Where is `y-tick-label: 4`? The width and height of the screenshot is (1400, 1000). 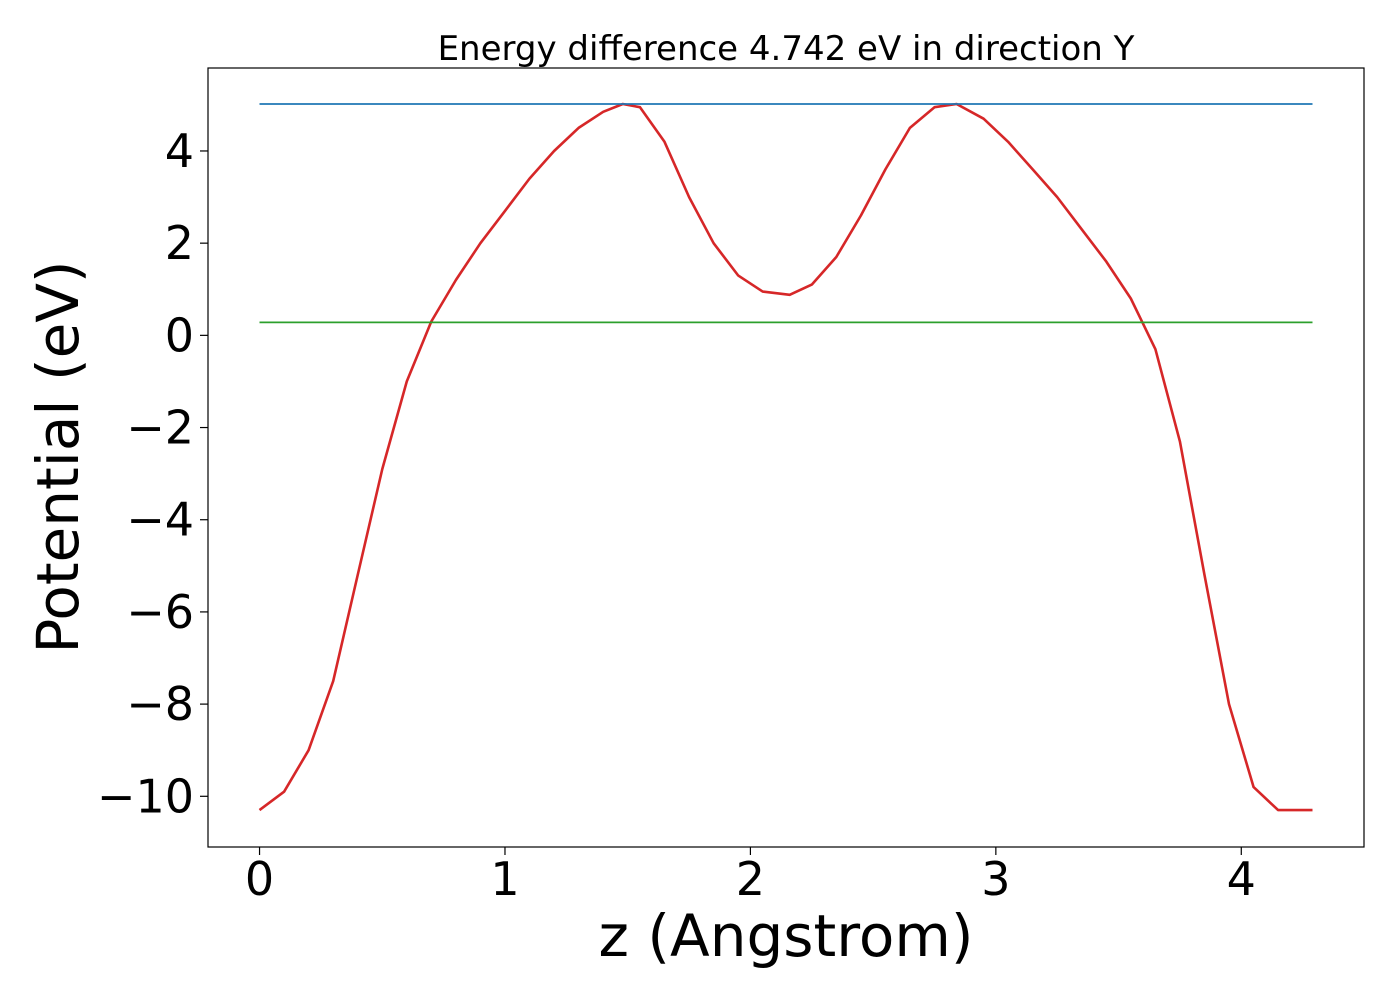 y-tick-label: 4 is located at coordinates (179, 151).